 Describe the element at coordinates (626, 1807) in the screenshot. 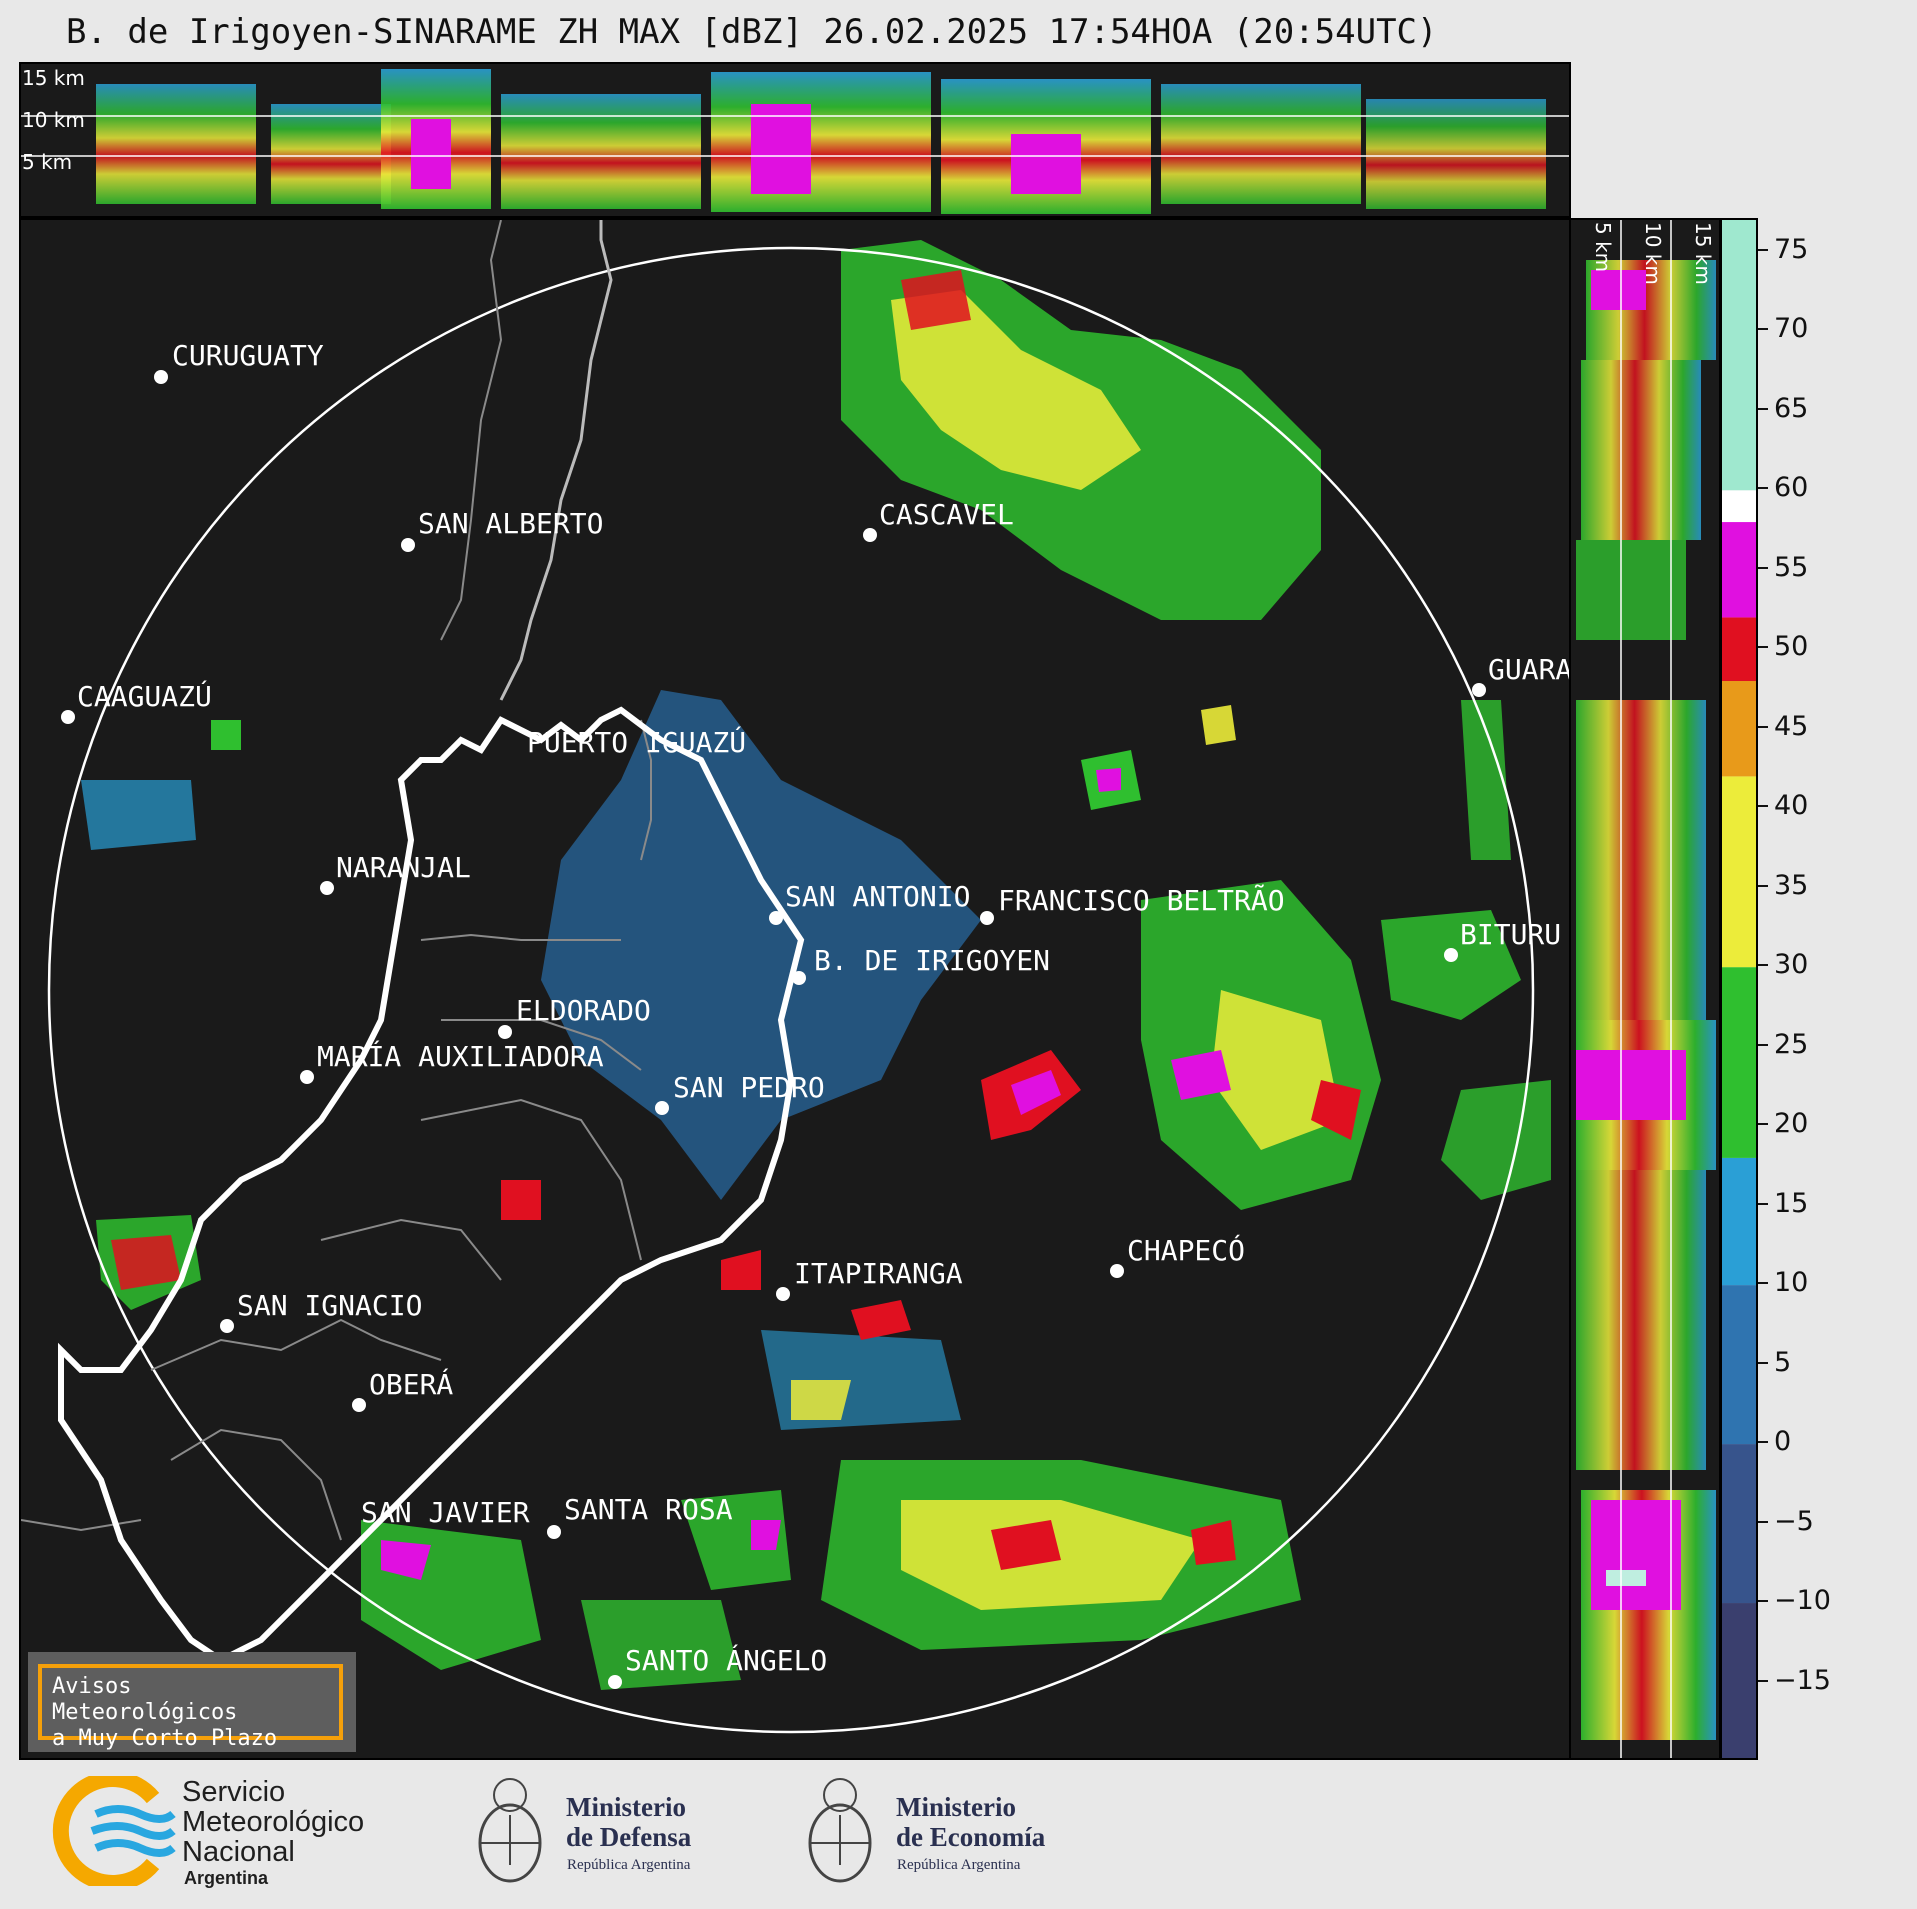

I see `defensa-line1: Ministerio` at that location.